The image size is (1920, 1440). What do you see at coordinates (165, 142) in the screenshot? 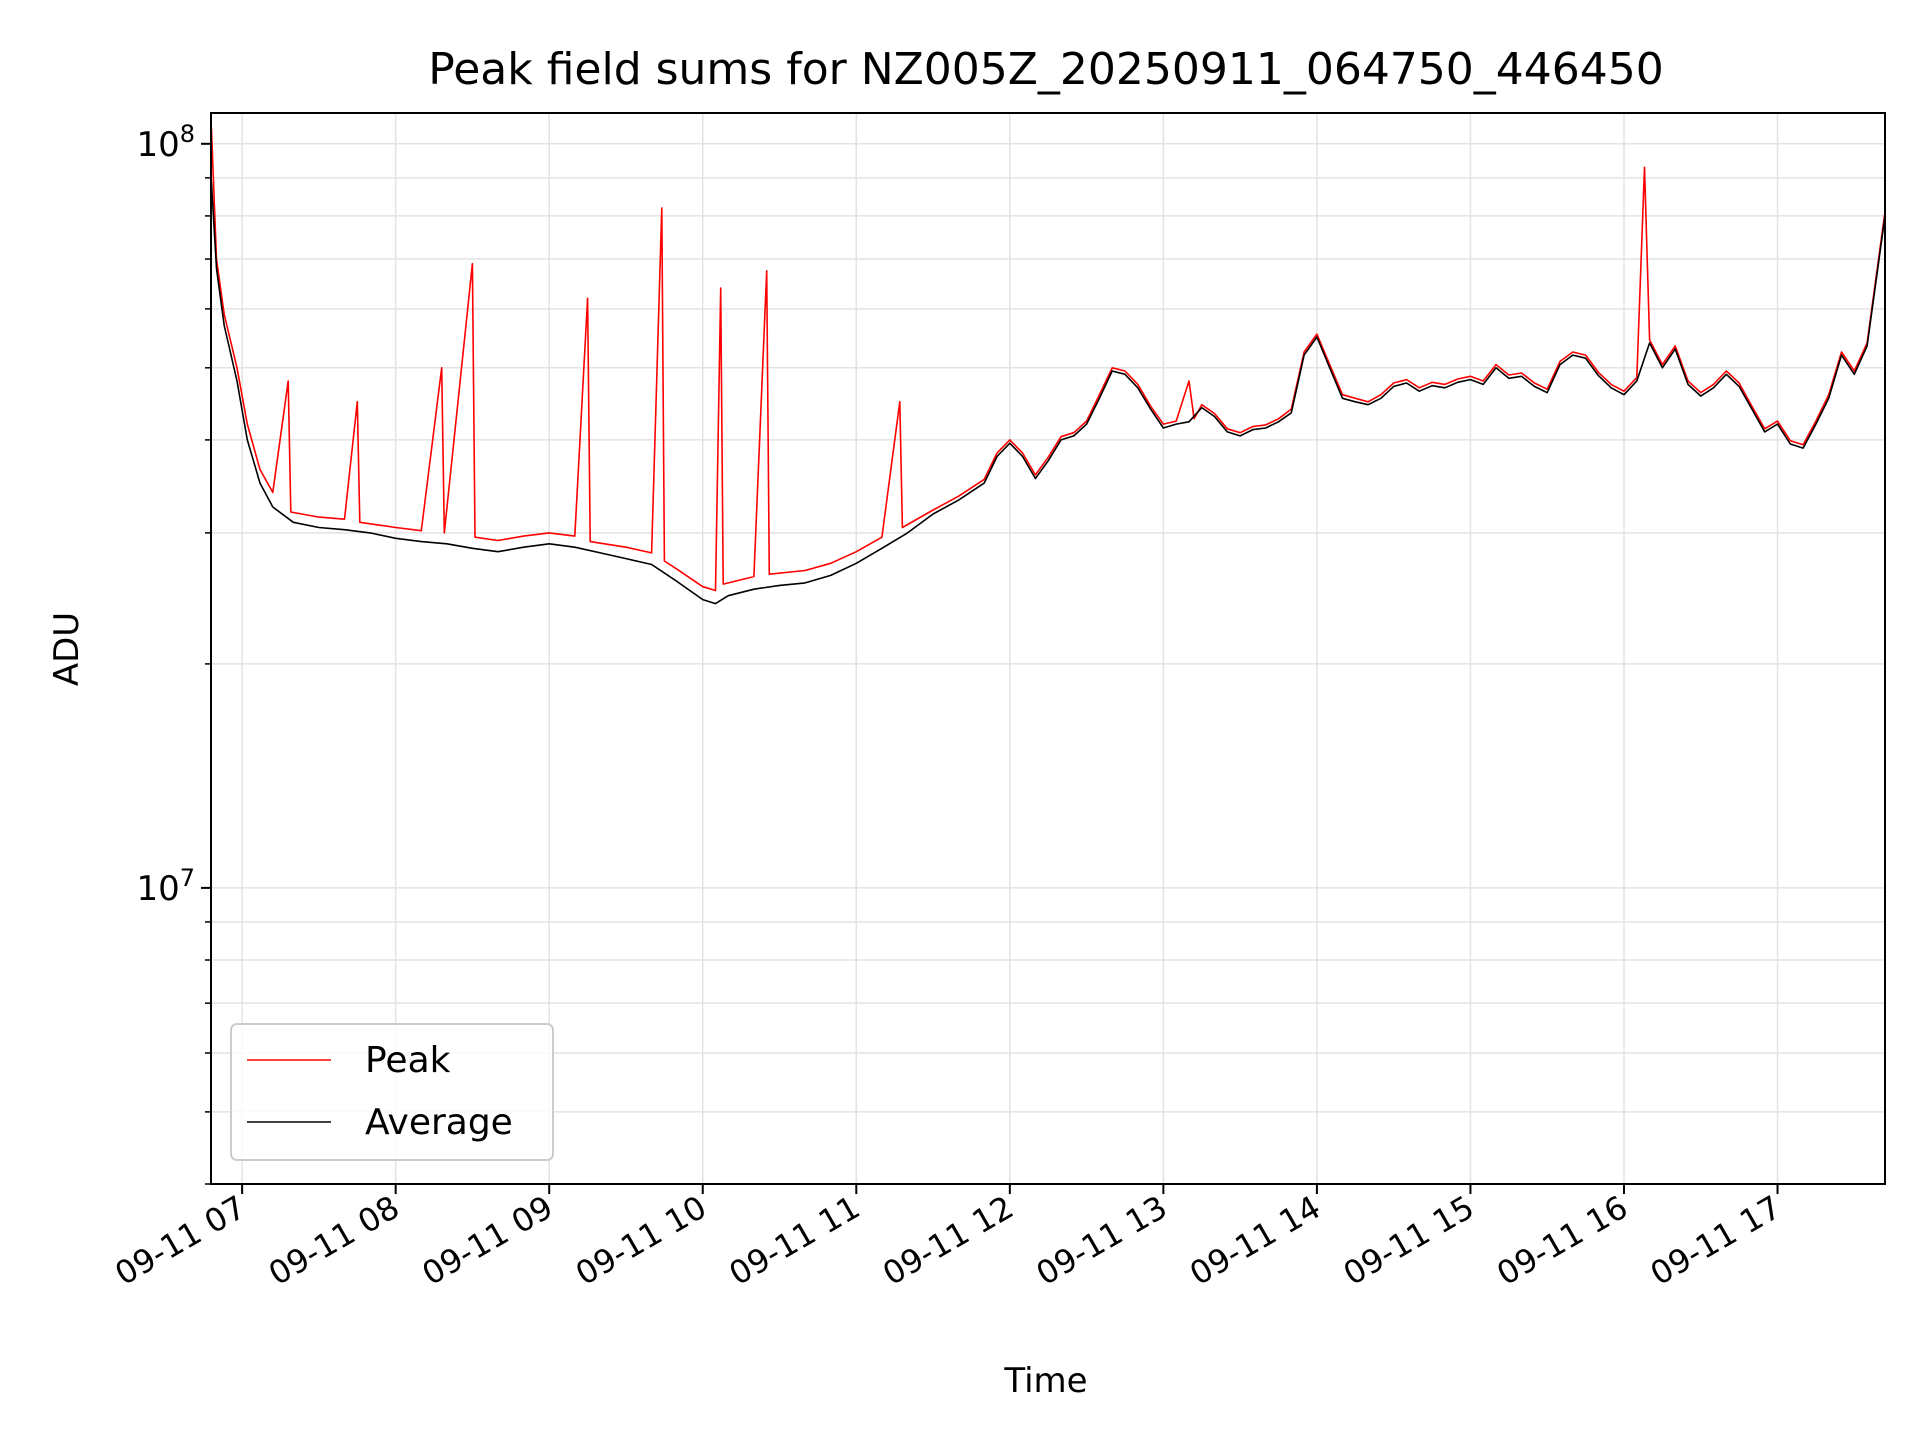
I see `y-tick-label: 10⁸` at bounding box center [165, 142].